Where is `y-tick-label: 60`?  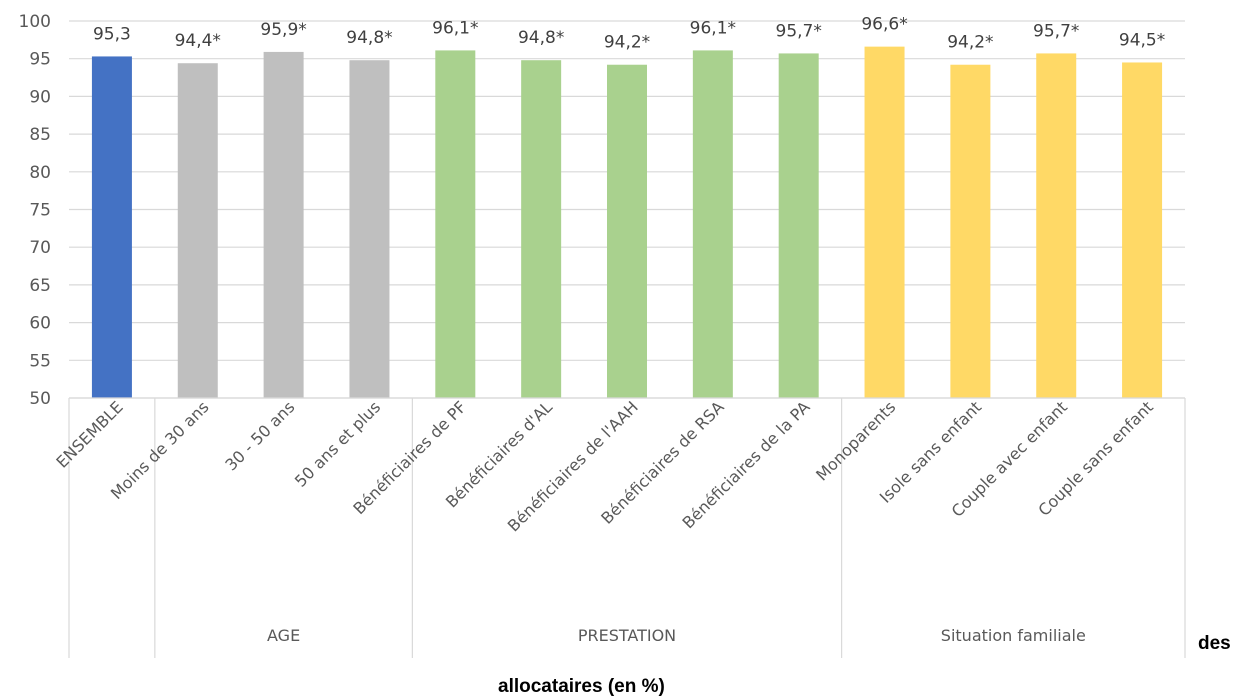 y-tick-label: 60 is located at coordinates (40, 324).